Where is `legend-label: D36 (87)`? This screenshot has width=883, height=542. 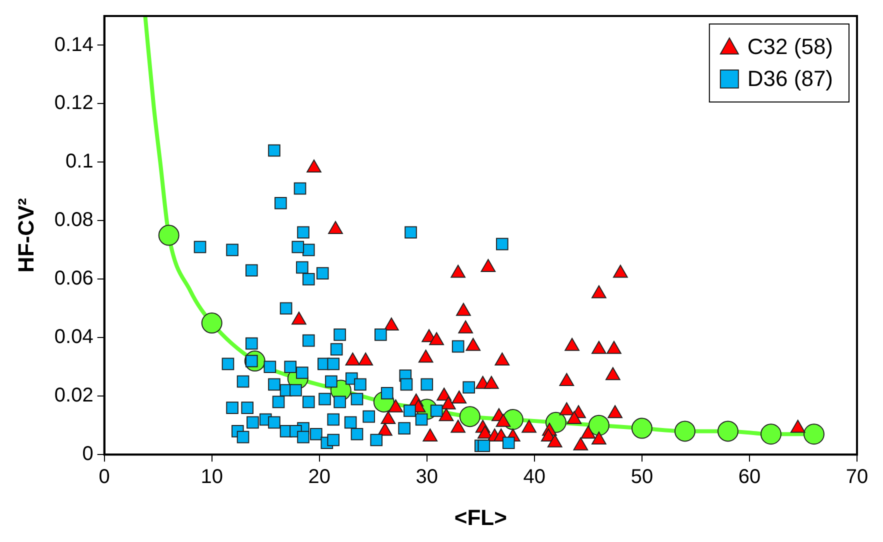
legend-label: D36 (87) is located at coordinates (790, 79).